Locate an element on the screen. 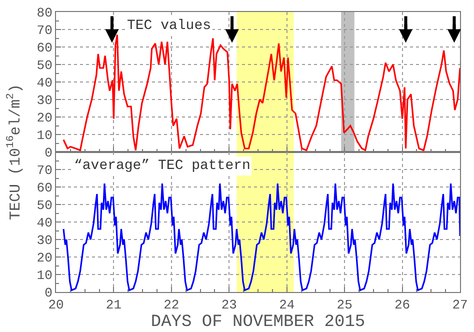 This screenshot has width=474, height=332. x-tick-label: 27 is located at coordinates (460, 305).